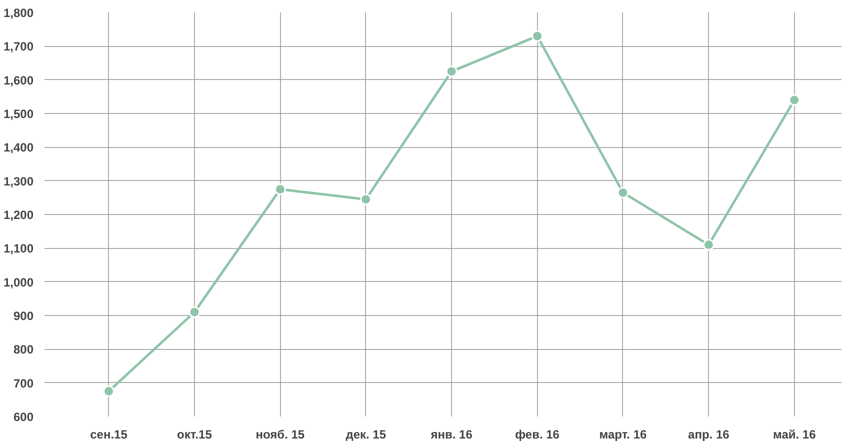  Describe the element at coordinates (18, 13) in the screenshot. I see `y-tick-label: 1,800` at that location.